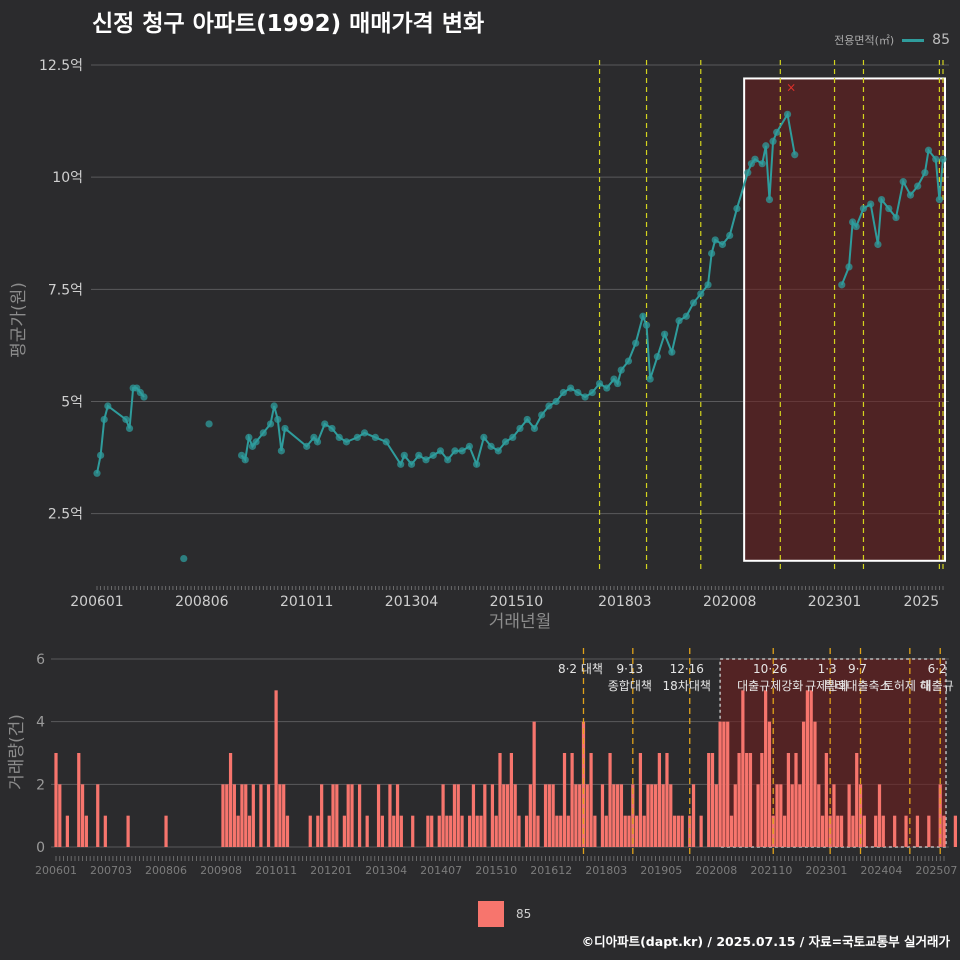 The width and height of the screenshot is (960, 960). What do you see at coordinates (729, 602) in the screenshot?
I see `x-tick-label: 202008` at bounding box center [729, 602].